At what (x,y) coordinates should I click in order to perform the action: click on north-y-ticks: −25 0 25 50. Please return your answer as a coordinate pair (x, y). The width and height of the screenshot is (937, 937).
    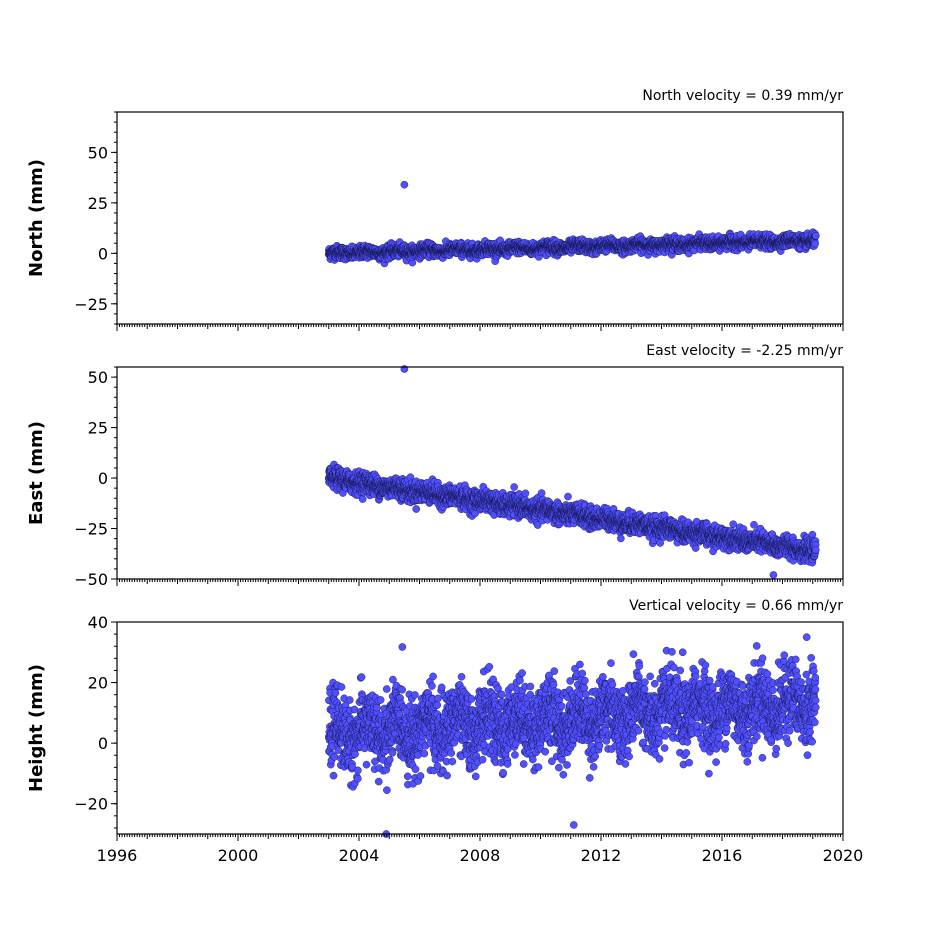
    Looking at the image, I should click on (95, 218).